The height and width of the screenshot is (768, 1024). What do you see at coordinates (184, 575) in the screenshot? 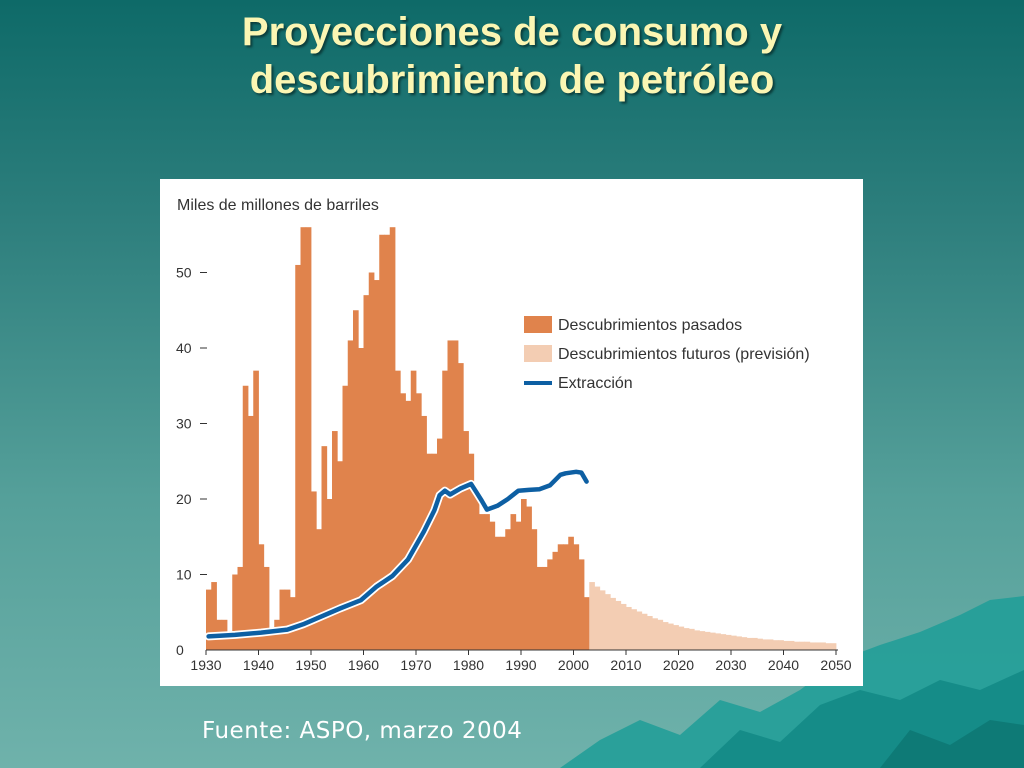
I see `y-tick-label: 10` at bounding box center [184, 575].